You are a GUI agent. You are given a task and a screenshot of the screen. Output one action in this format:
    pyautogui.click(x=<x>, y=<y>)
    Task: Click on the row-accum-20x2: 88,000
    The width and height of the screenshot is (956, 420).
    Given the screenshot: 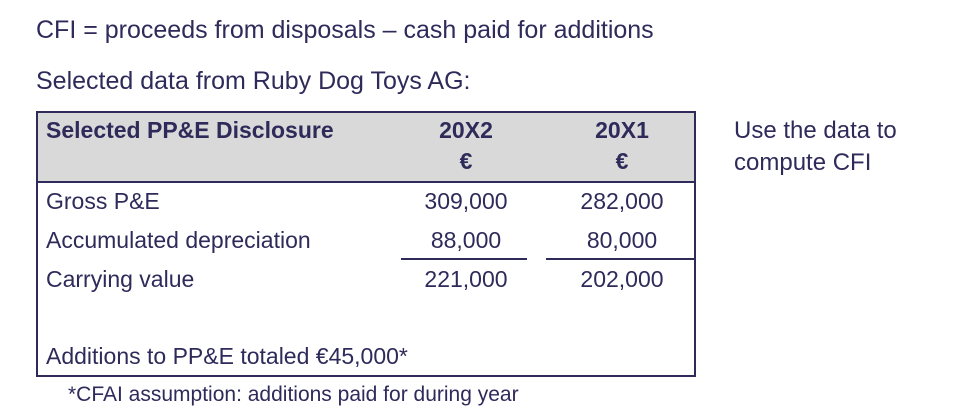 What is the action you would take?
    pyautogui.click(x=466, y=240)
    